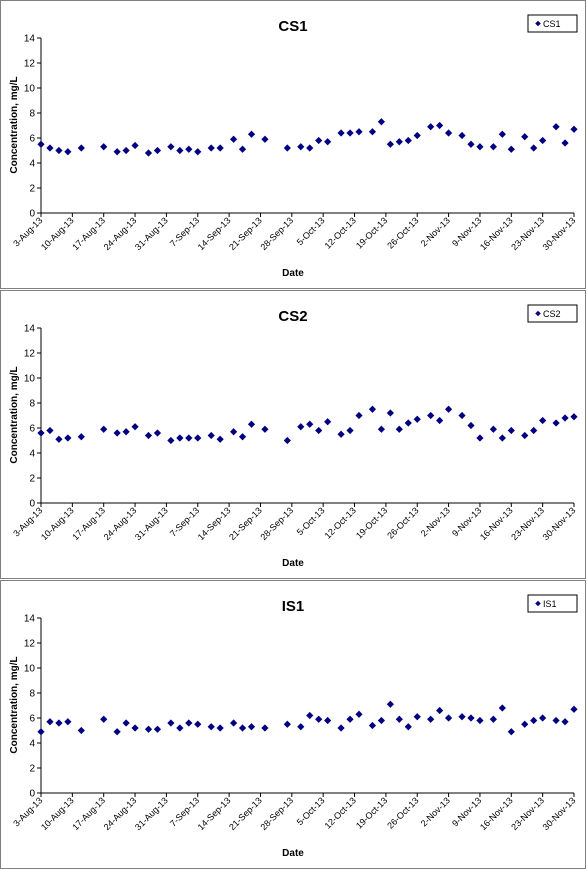 This screenshot has height=873, width=587. I want to click on x-tick-label: 12-Oct-13, so click(340, 232).